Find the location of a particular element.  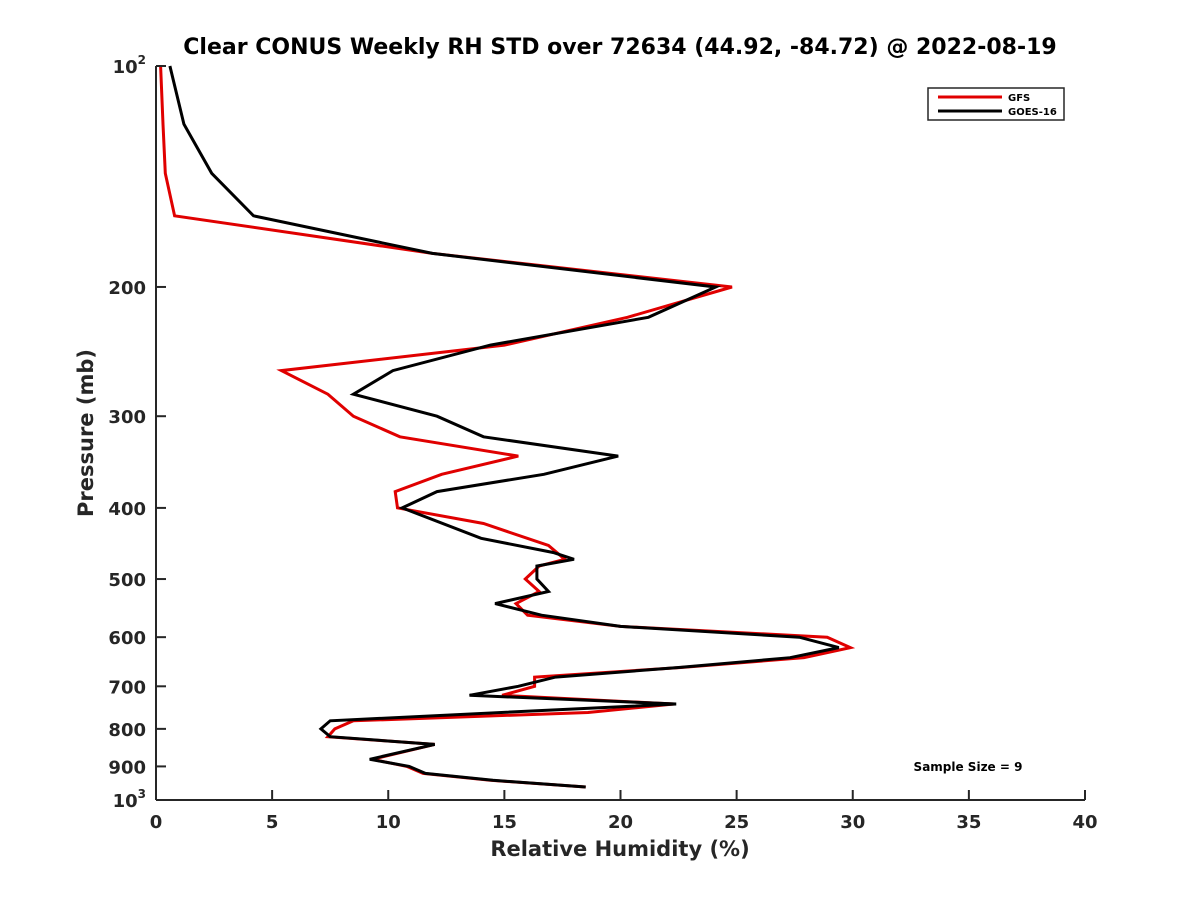

legend: GFS GOES-16 is located at coordinates (996, 104).